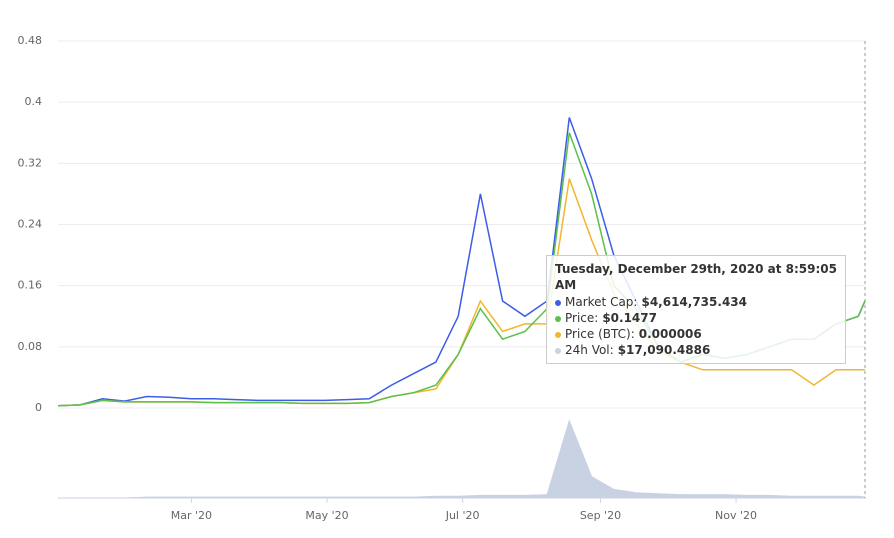 The height and width of the screenshot is (538, 894). What do you see at coordinates (191, 515) in the screenshot?
I see `x-tick-label: Mar '20` at bounding box center [191, 515].